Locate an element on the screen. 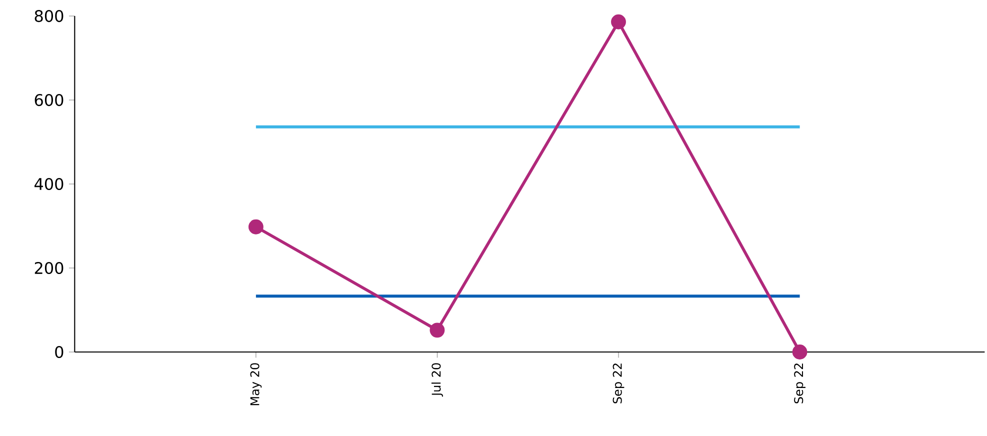 Image resolution: width=987 pixels, height=436 pixels. y-tick-label: 600 is located at coordinates (49, 100).